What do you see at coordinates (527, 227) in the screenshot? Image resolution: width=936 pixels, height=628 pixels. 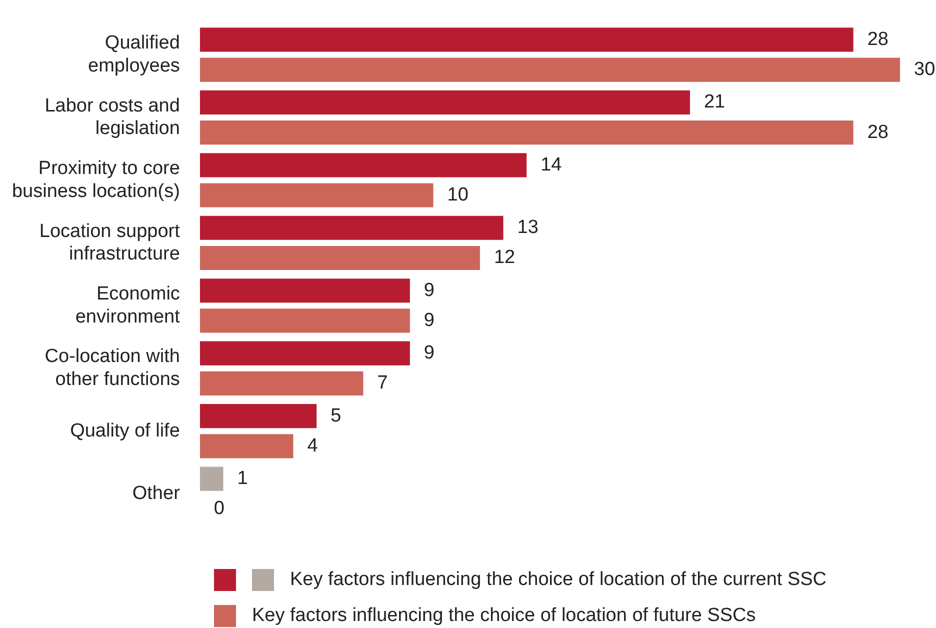 I see `data-label: 13` at bounding box center [527, 227].